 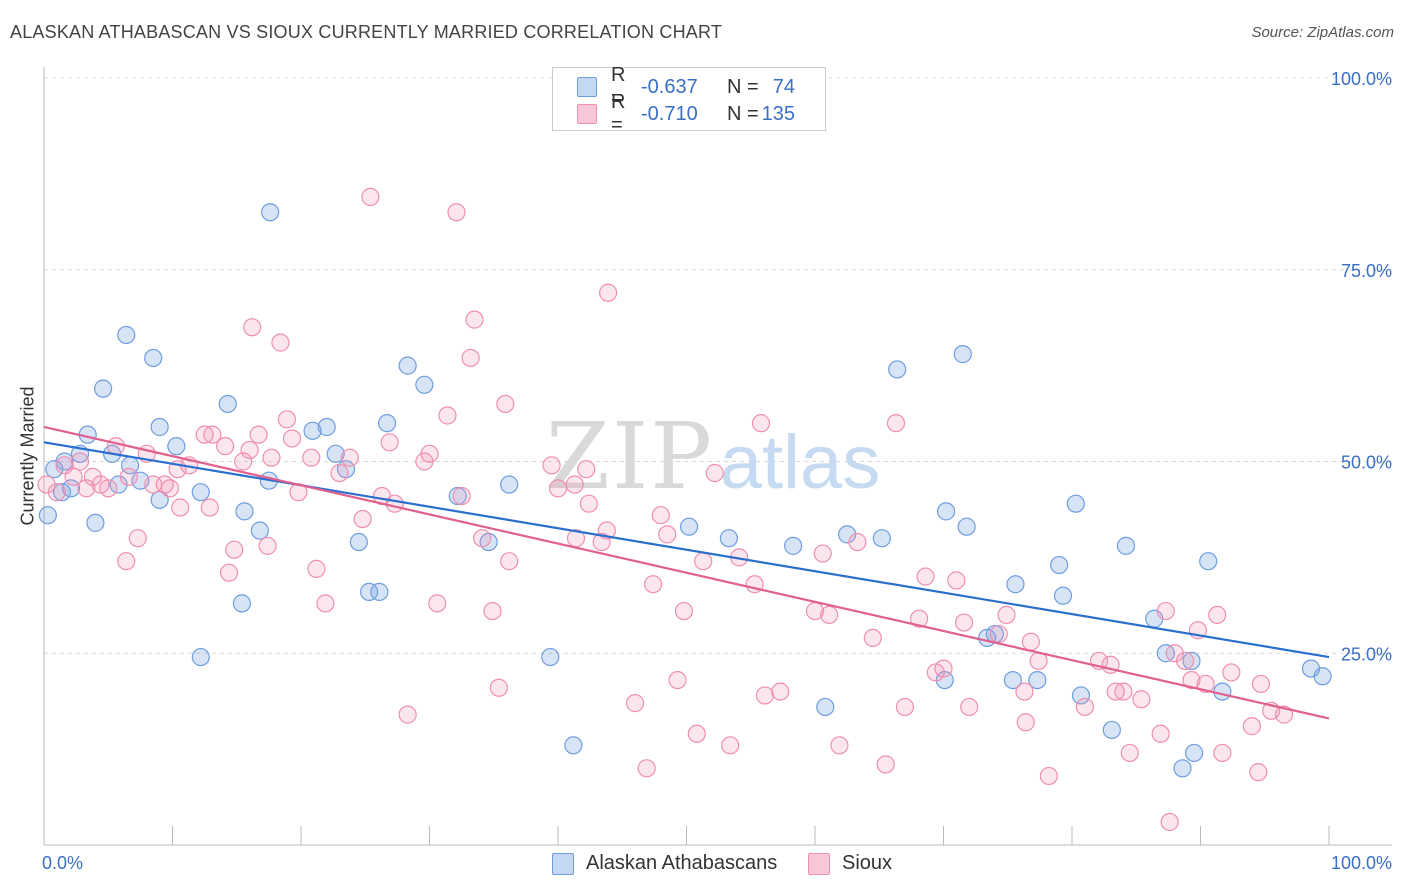 I want to click on n-label: N =, so click(x=743, y=113).